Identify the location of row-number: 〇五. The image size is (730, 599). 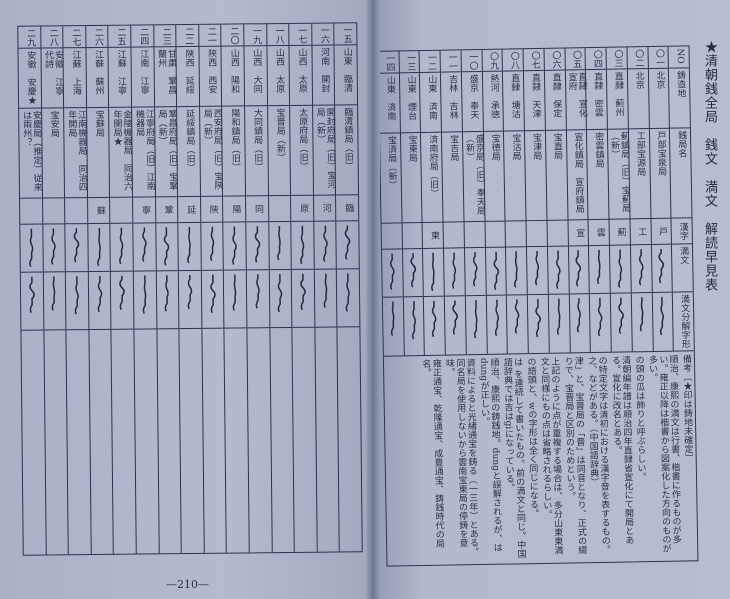
(575, 59).